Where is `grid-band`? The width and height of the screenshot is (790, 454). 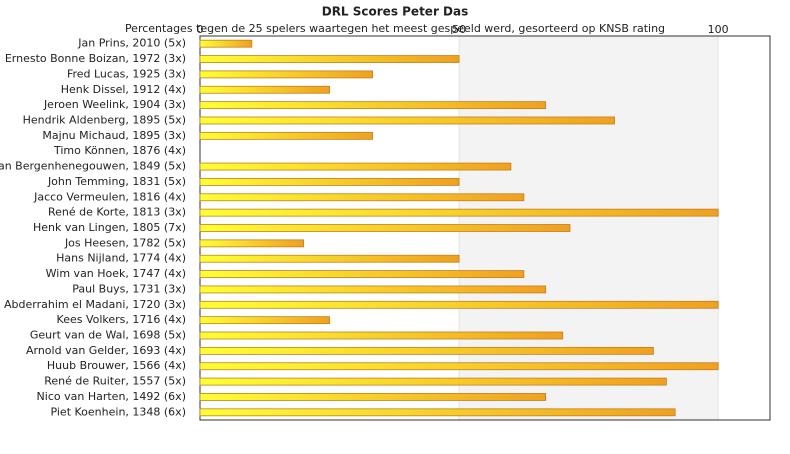
grid-band is located at coordinates (744, 228).